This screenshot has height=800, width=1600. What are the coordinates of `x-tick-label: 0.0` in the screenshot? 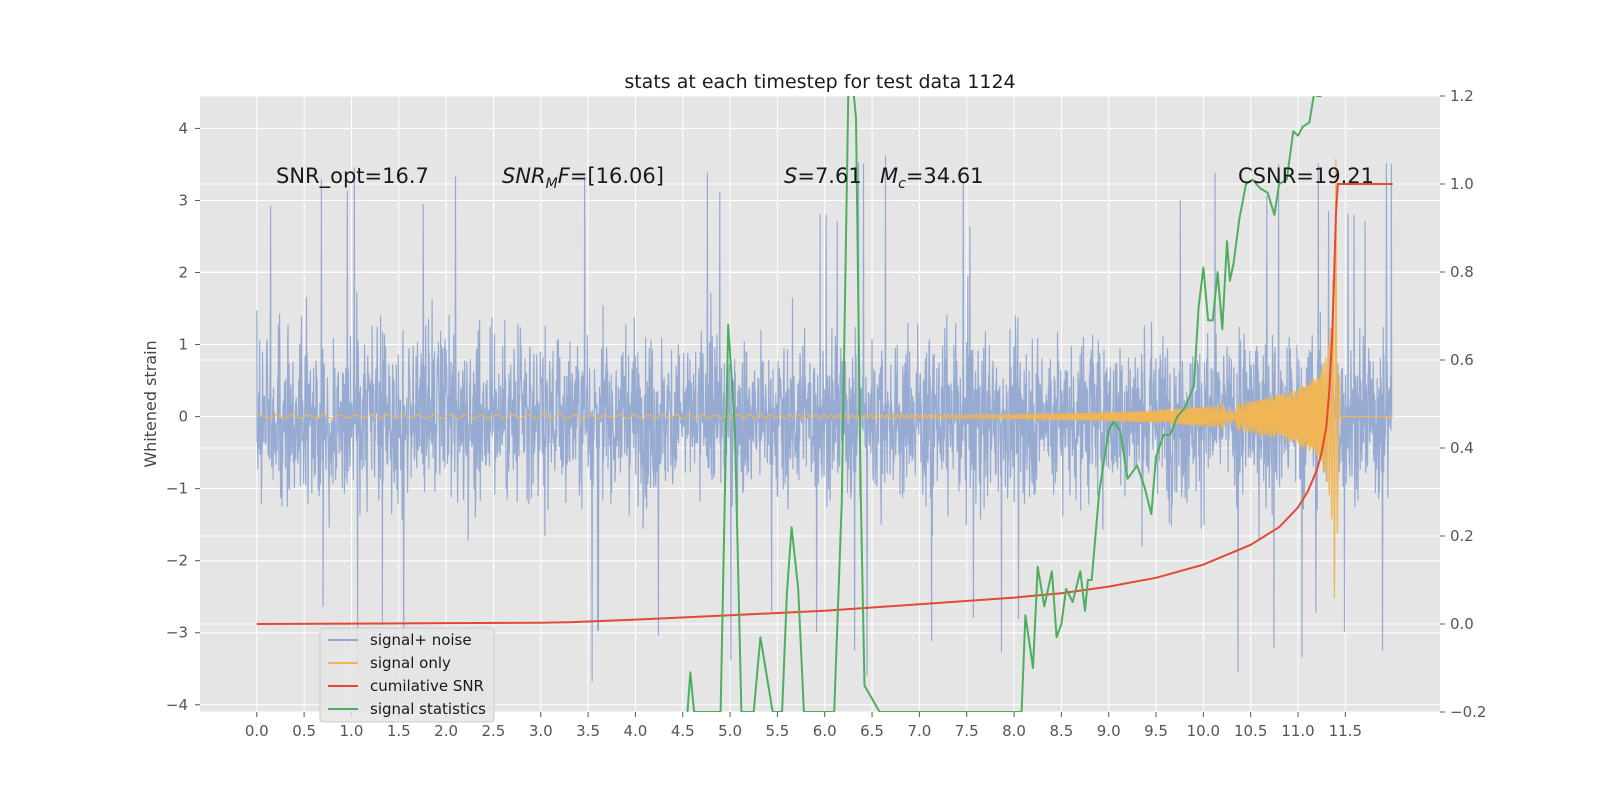 It's located at (257, 731).